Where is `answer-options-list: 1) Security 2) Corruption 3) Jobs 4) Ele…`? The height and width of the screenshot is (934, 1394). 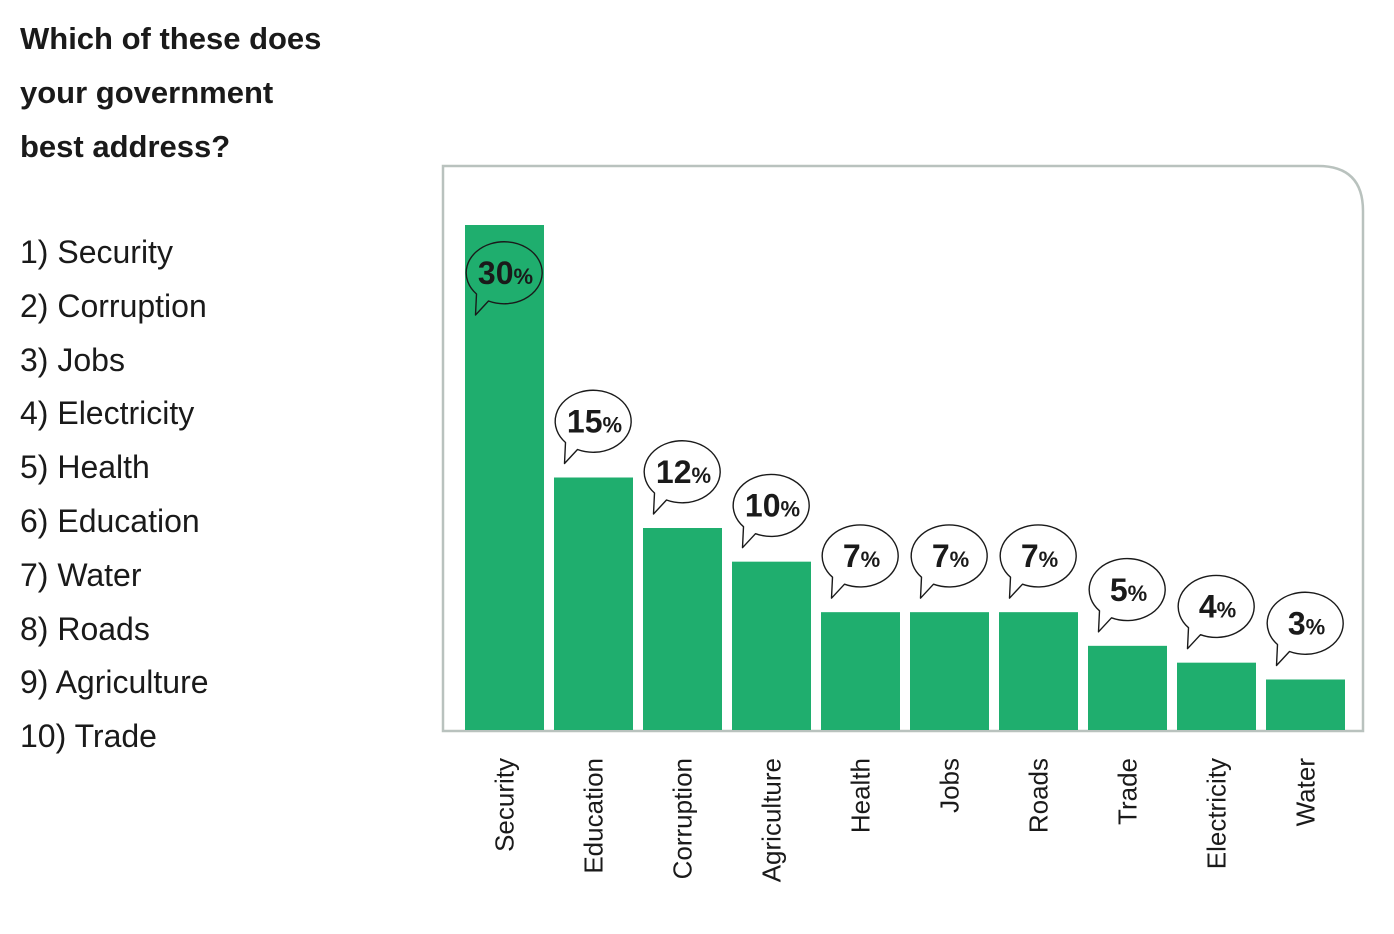 answer-options-list: 1) Security 2) Corruption 3) Jobs 4) Ele… is located at coordinates (114, 495).